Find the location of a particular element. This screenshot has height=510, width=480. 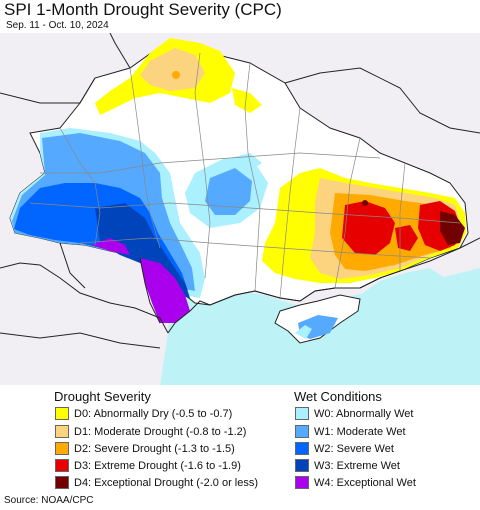

legend-label-d2: D2: Severe Drought (-1.3 to -1.5) is located at coordinates (154, 448).